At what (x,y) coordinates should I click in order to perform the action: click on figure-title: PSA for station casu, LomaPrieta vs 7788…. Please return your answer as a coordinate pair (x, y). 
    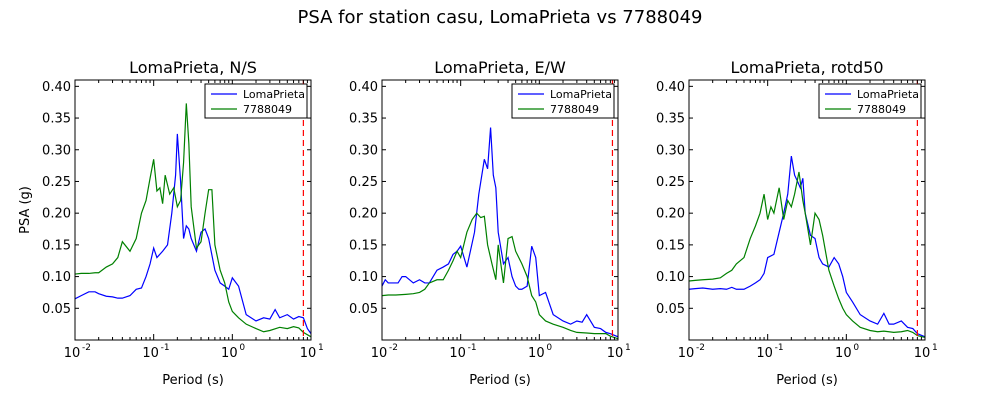
    Looking at the image, I should click on (500, 17).